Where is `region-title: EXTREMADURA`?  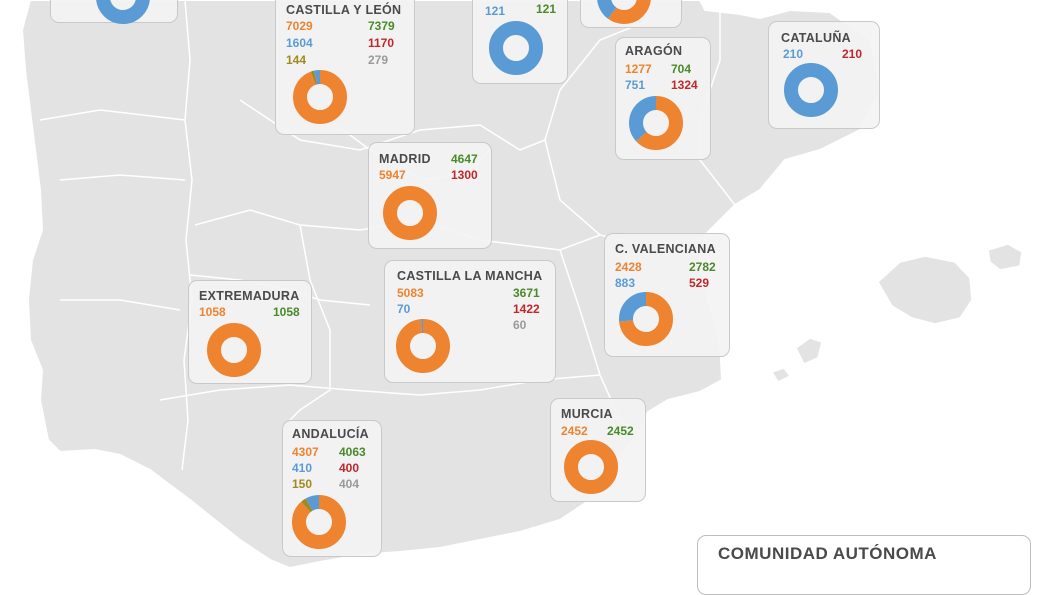
region-title: EXTREMADURA is located at coordinates (249, 296).